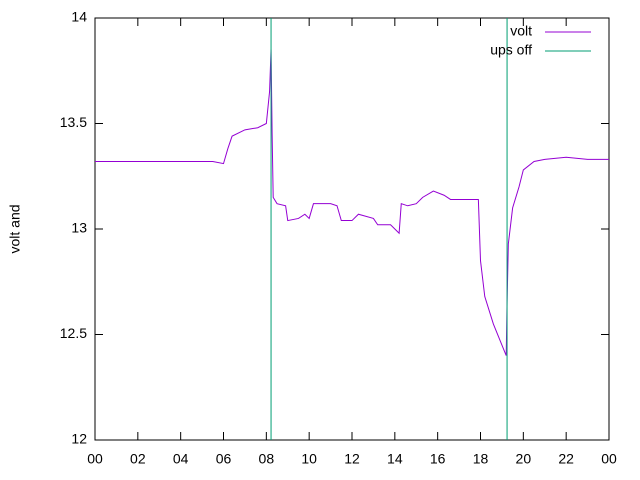 The image size is (640, 480). Describe the element at coordinates (138, 459) in the screenshot. I see `x-tick-label: 02` at that location.